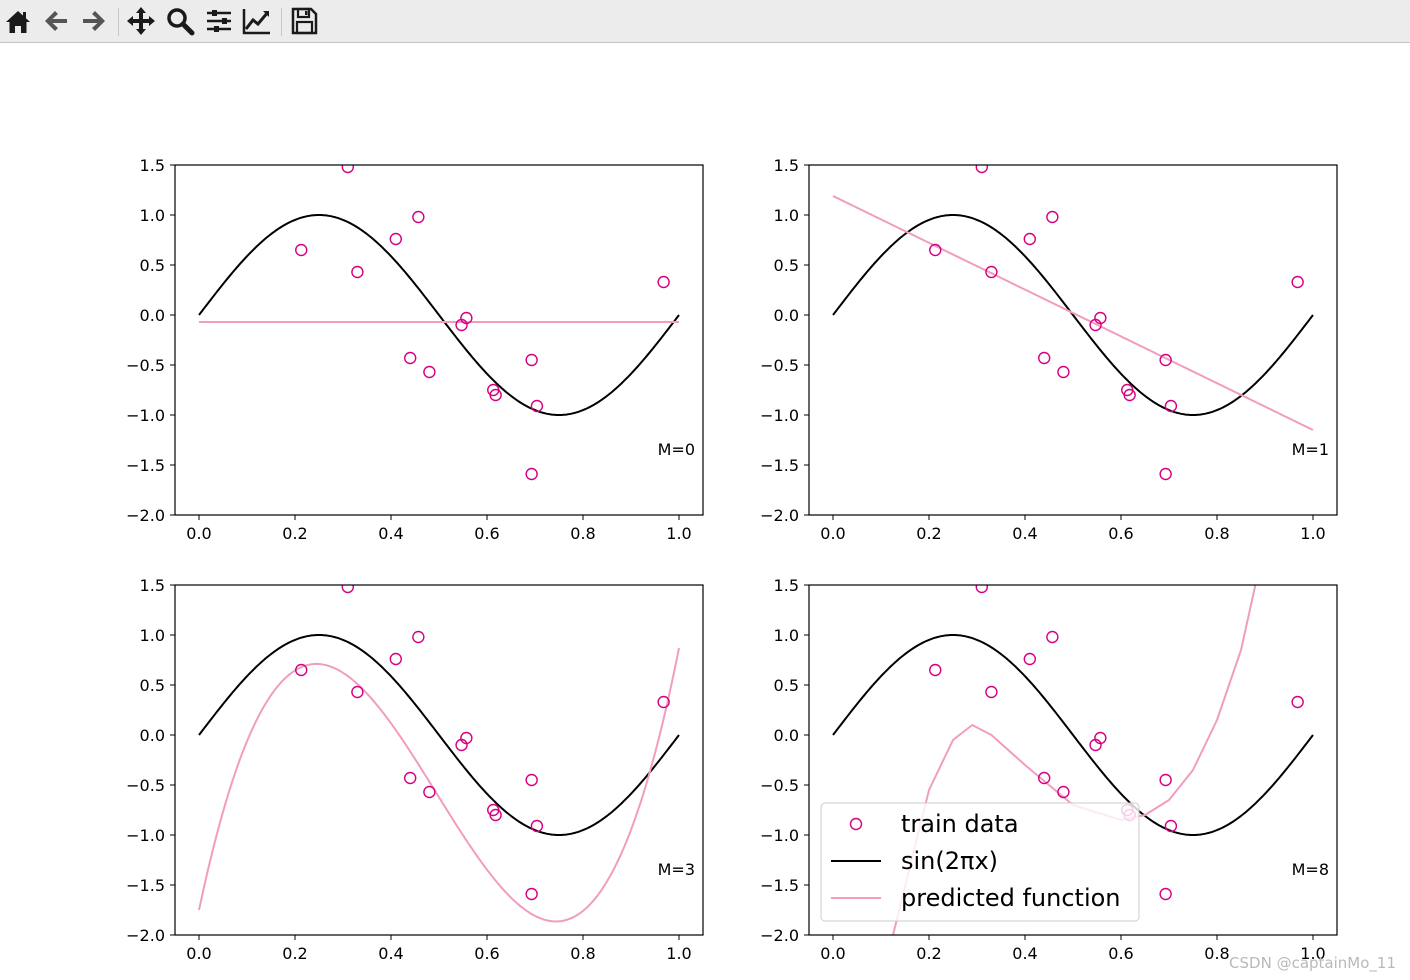  I want to click on magnifier-icon, so click(181, 22).